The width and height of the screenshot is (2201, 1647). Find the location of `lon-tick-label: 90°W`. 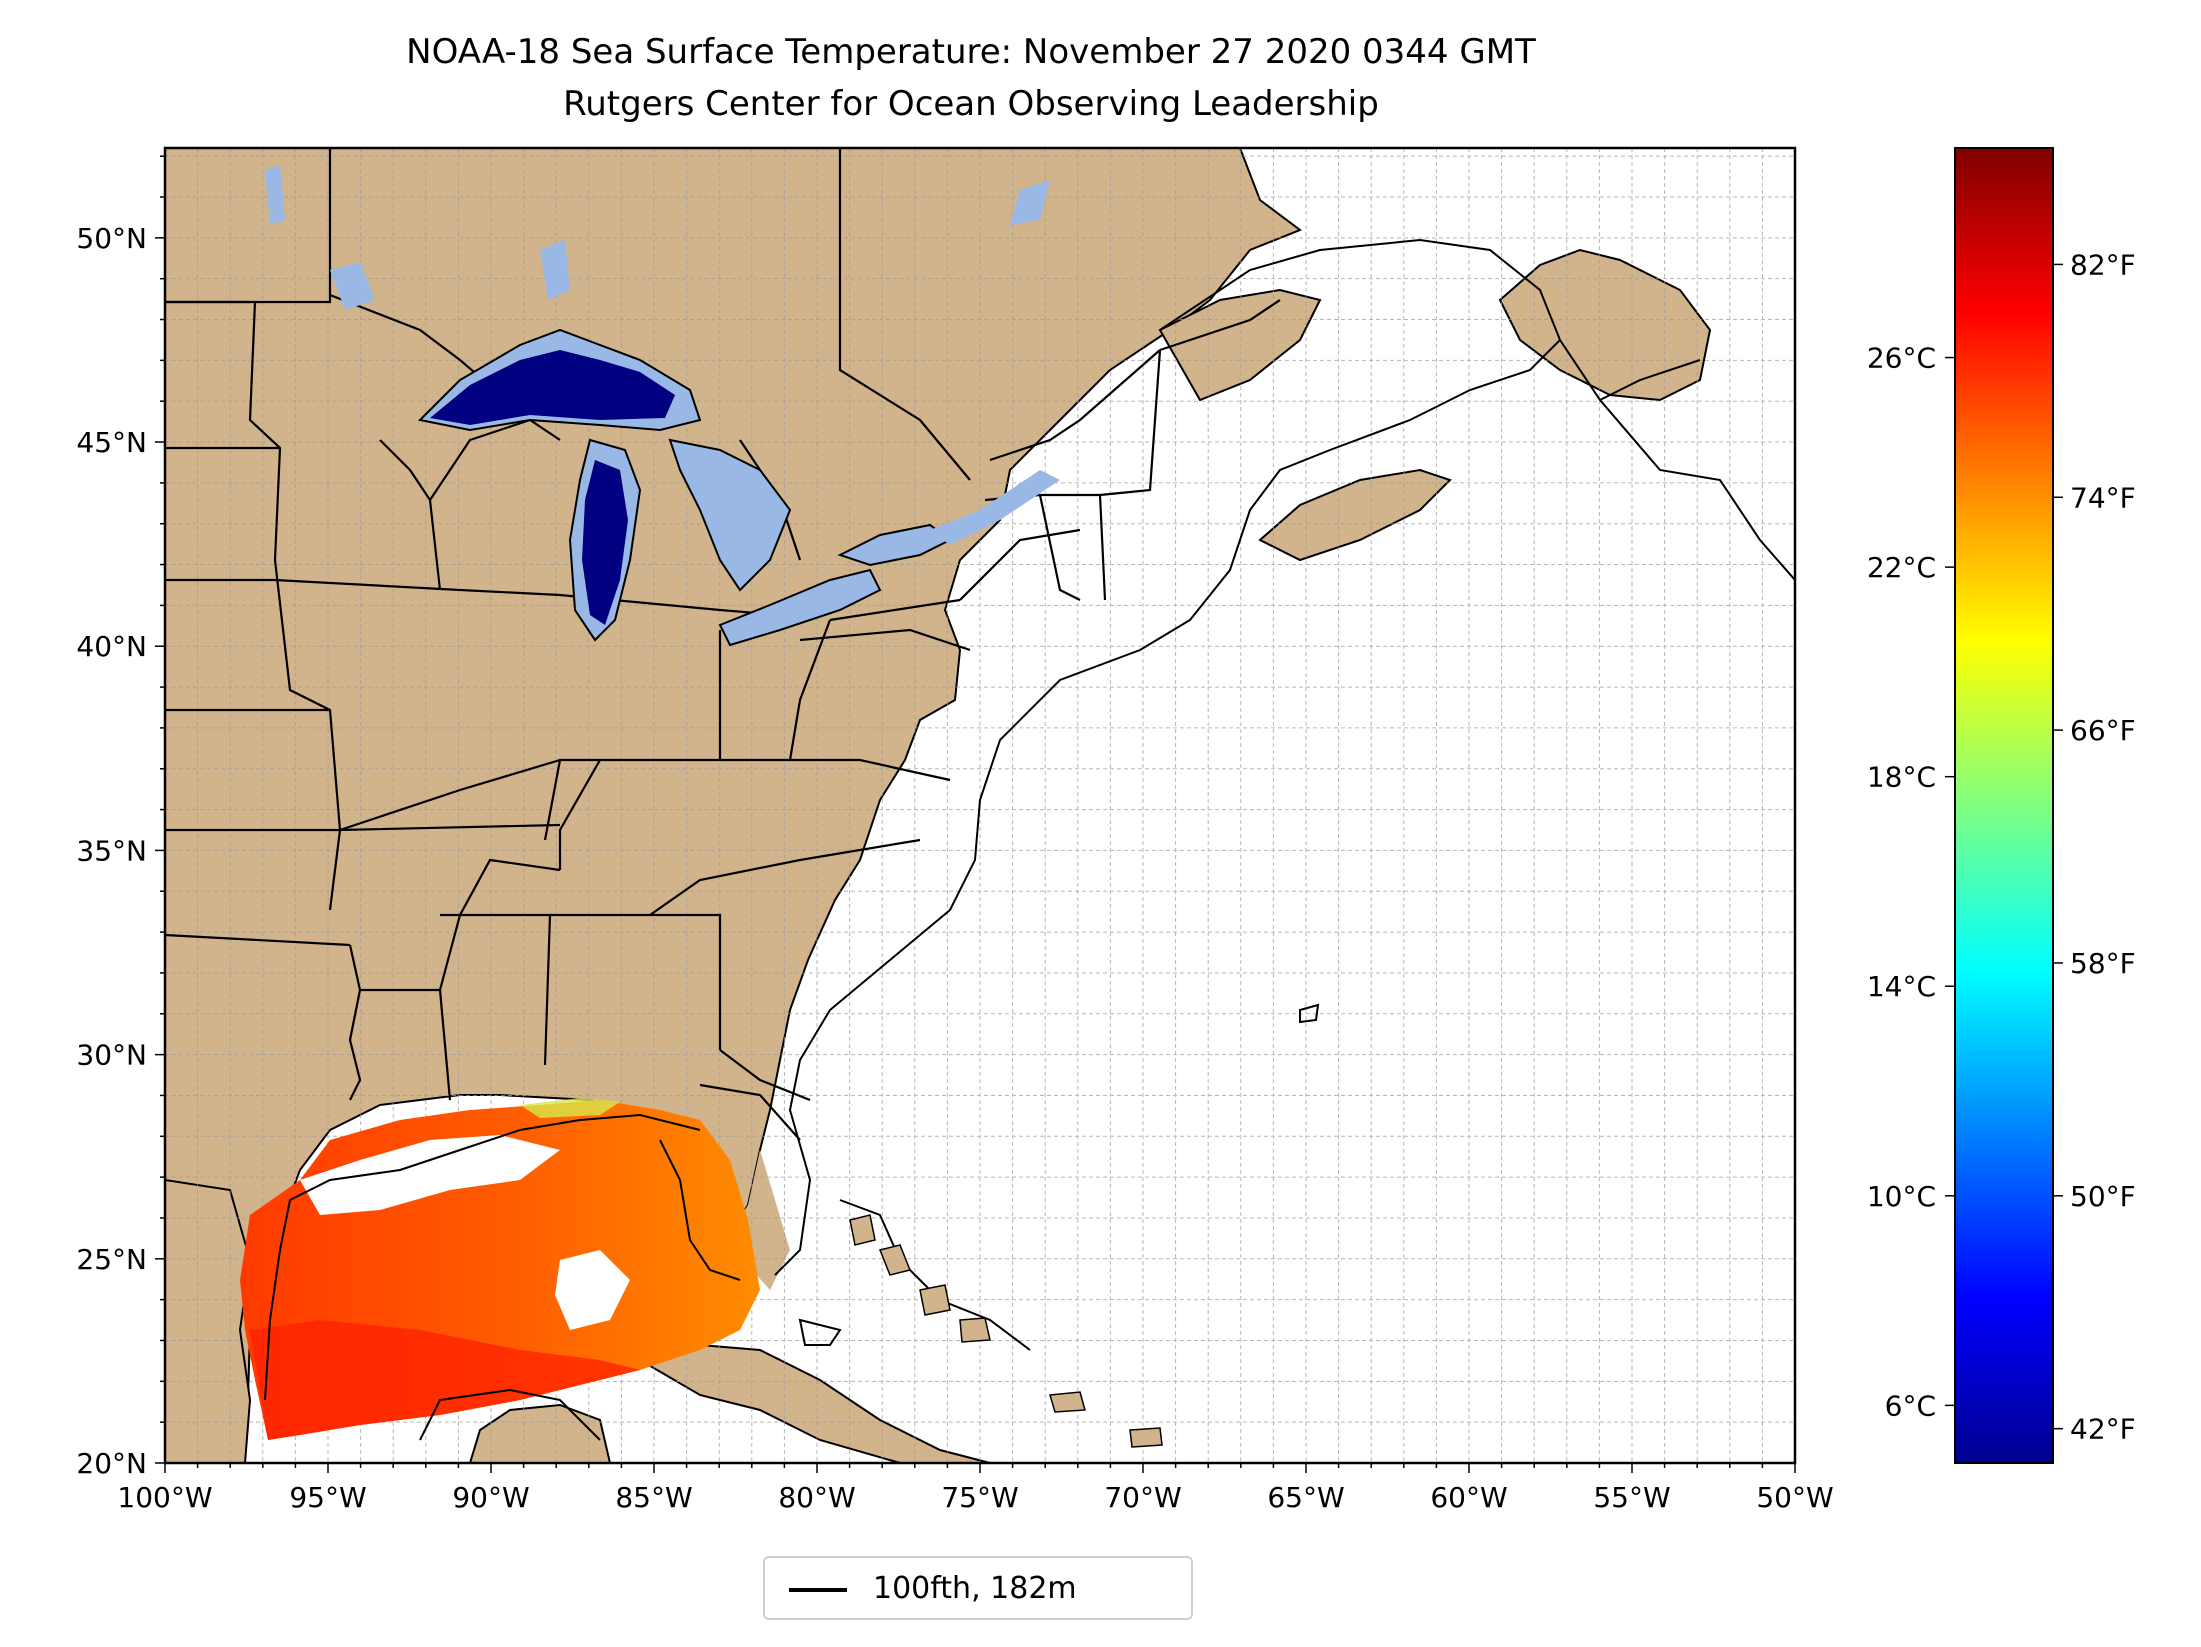

lon-tick-label: 90°W is located at coordinates (490, 1497).